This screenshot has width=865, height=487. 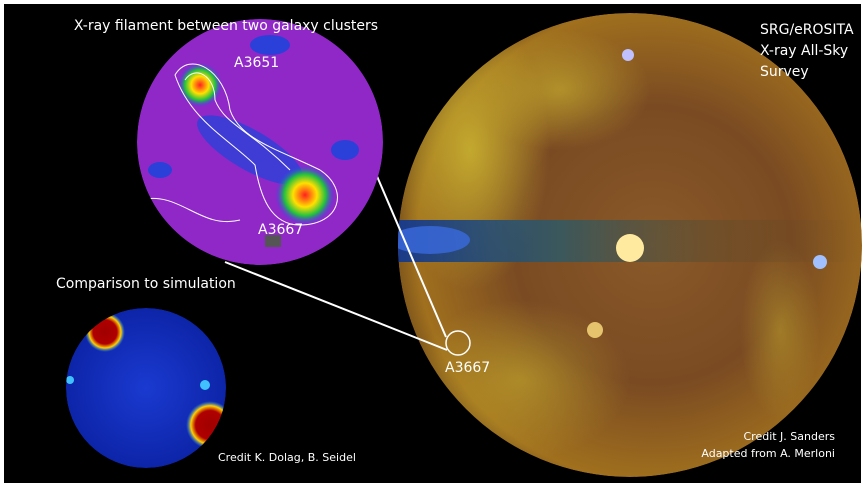 I want to click on cluster-label: A3667, so click(x=280, y=230).